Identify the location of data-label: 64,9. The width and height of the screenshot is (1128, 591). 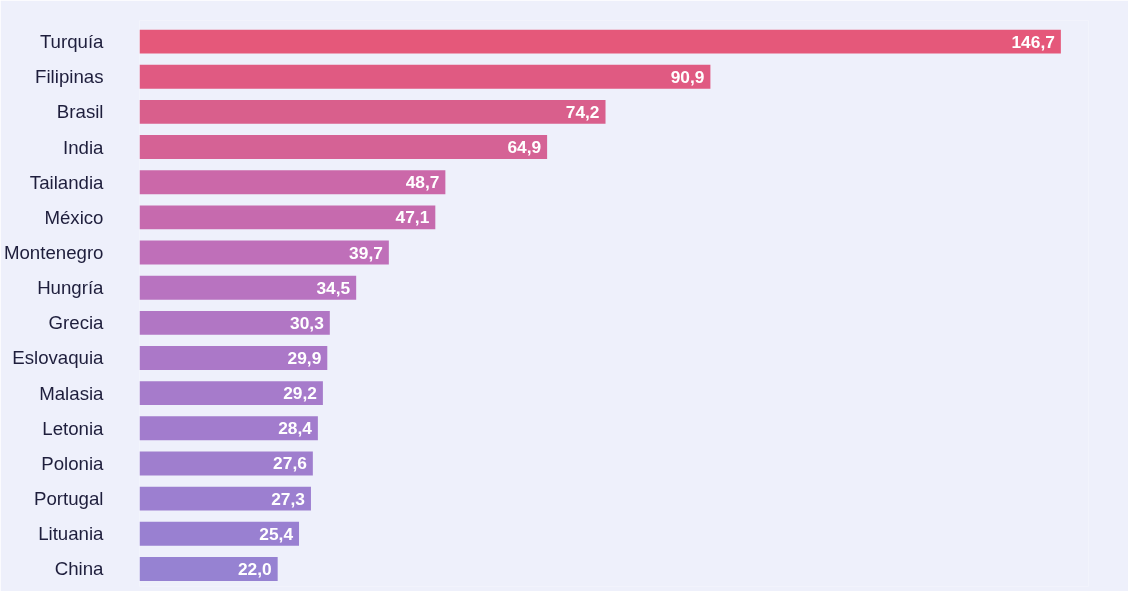
(524, 147).